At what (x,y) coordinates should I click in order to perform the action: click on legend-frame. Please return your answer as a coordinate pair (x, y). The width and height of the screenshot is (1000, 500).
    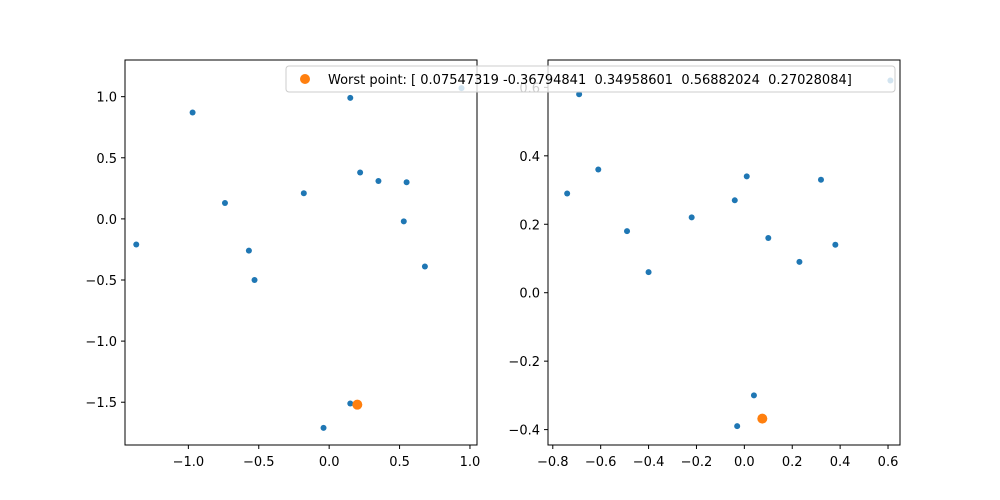
    Looking at the image, I should click on (590, 79).